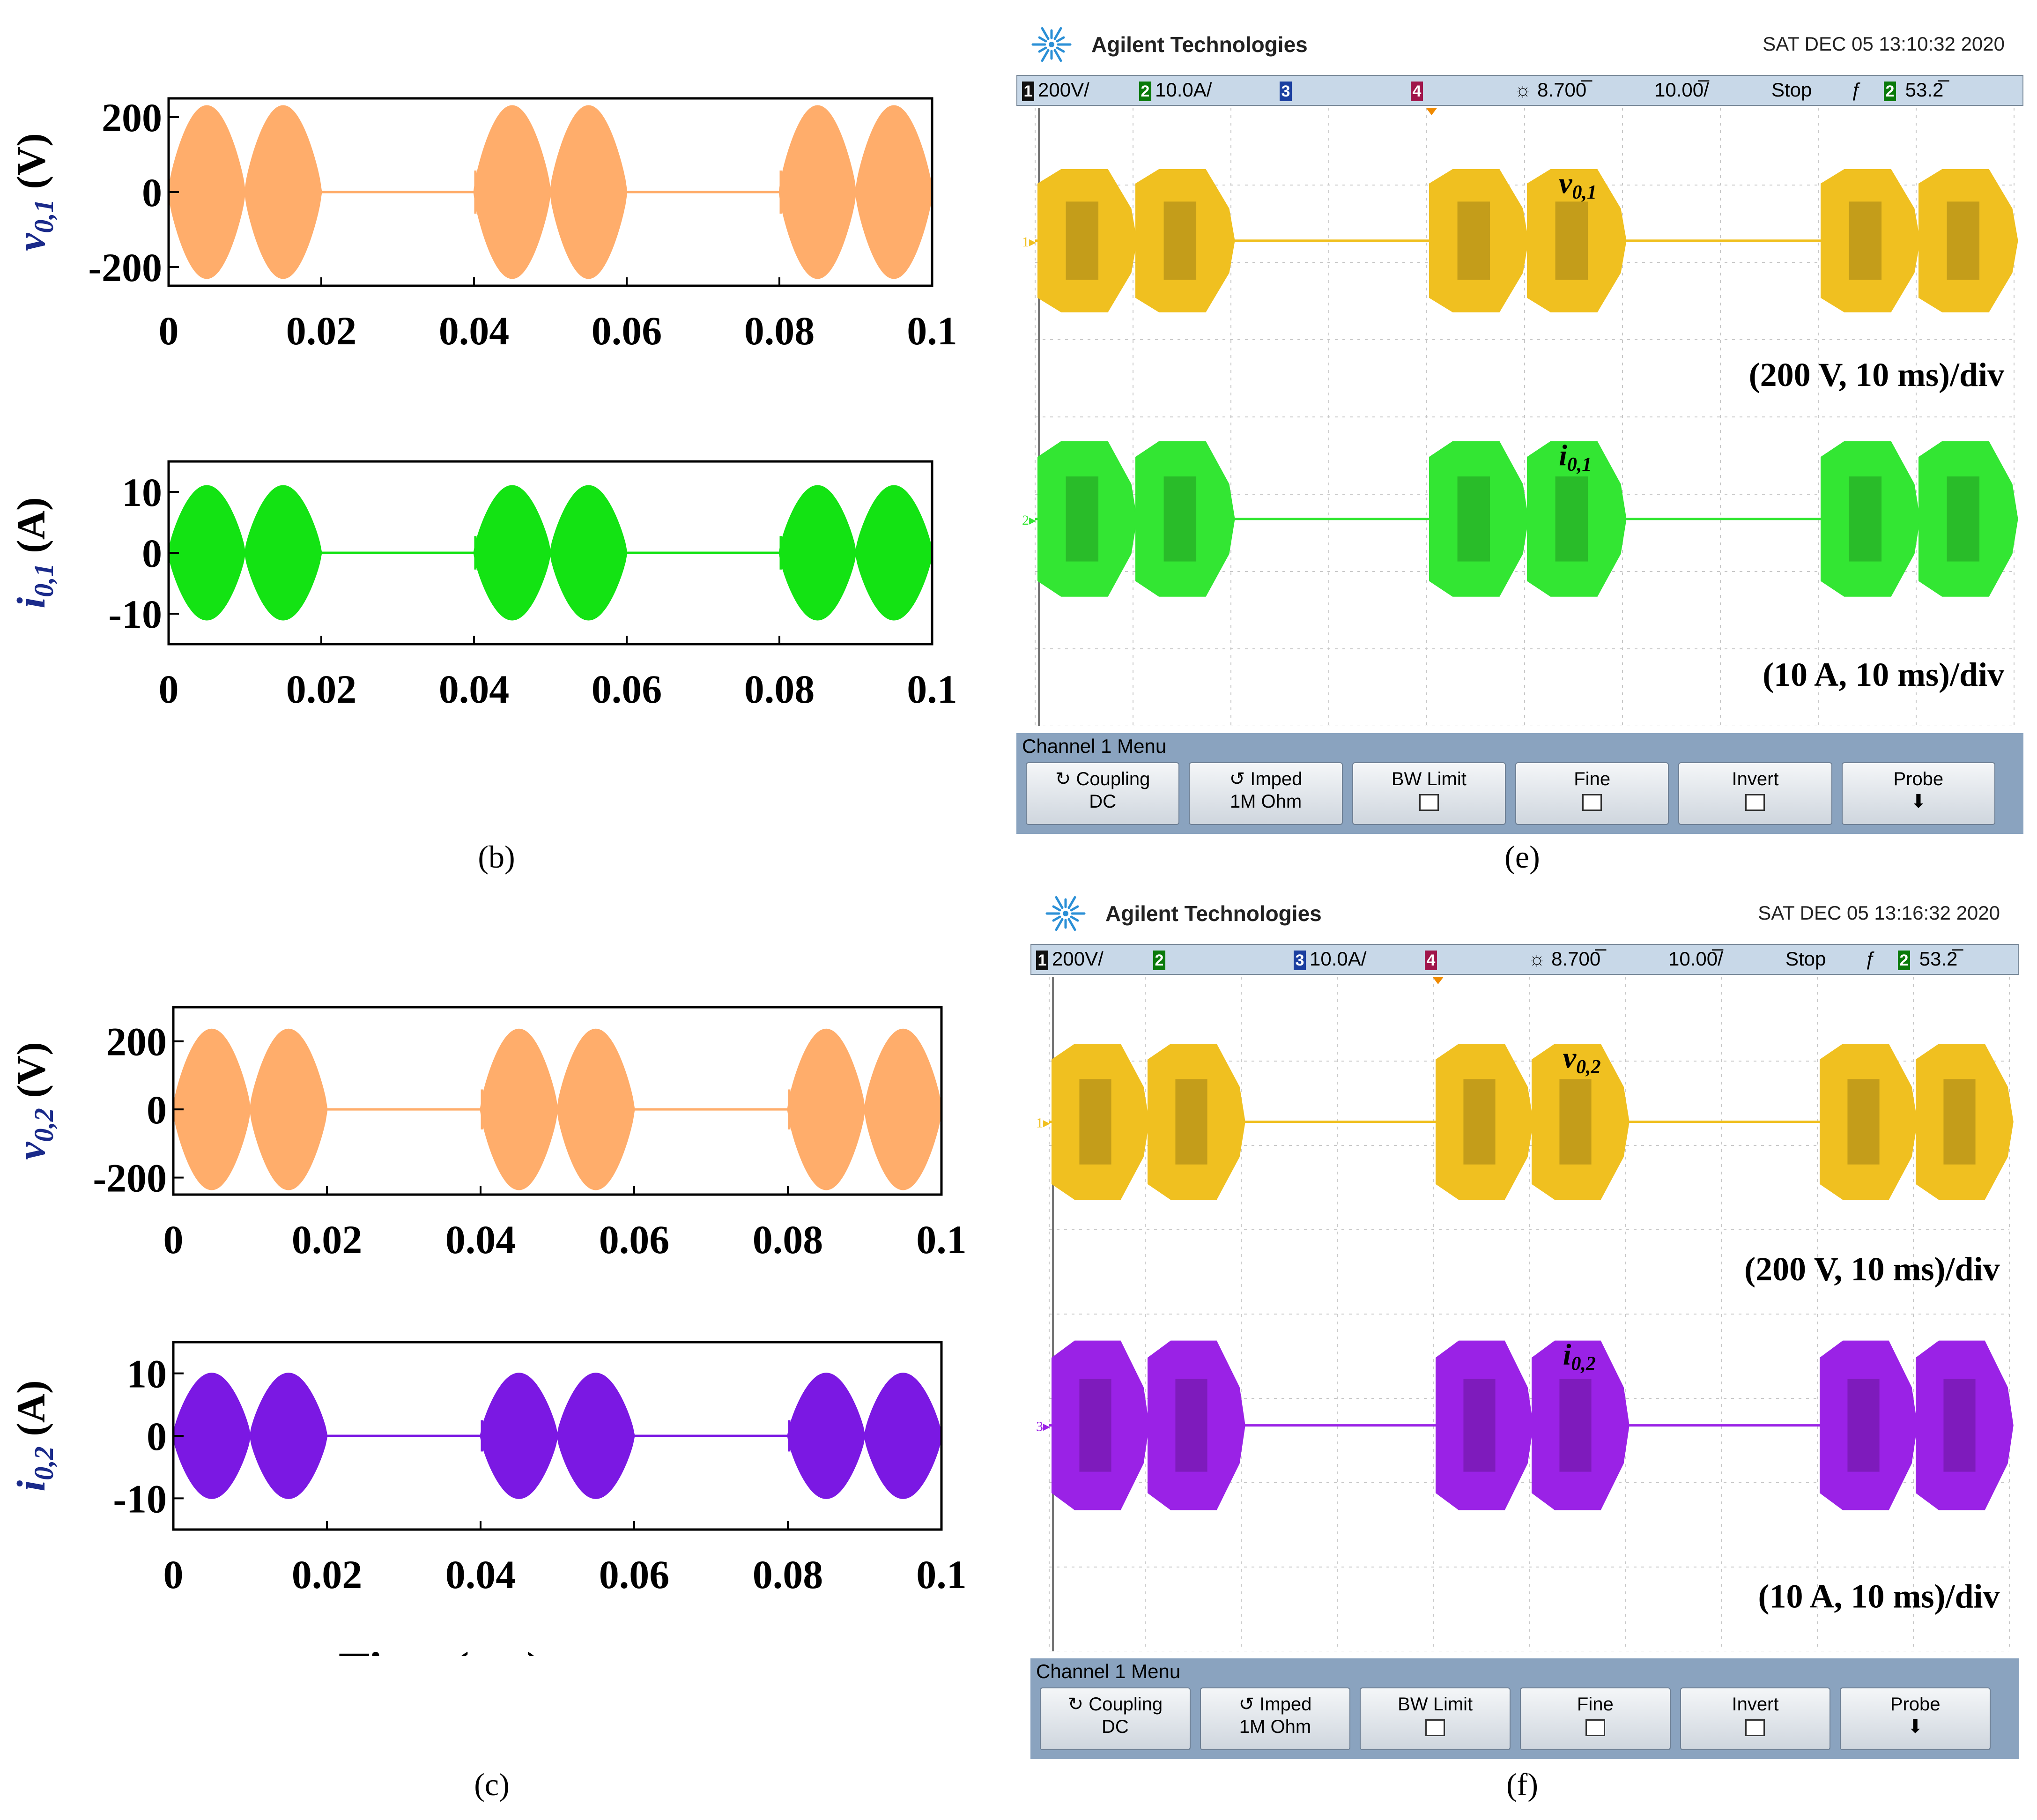  Describe the element at coordinates (1330, 959) in the screenshot. I see `channel-3-scale: 3 10.0A/` at that location.